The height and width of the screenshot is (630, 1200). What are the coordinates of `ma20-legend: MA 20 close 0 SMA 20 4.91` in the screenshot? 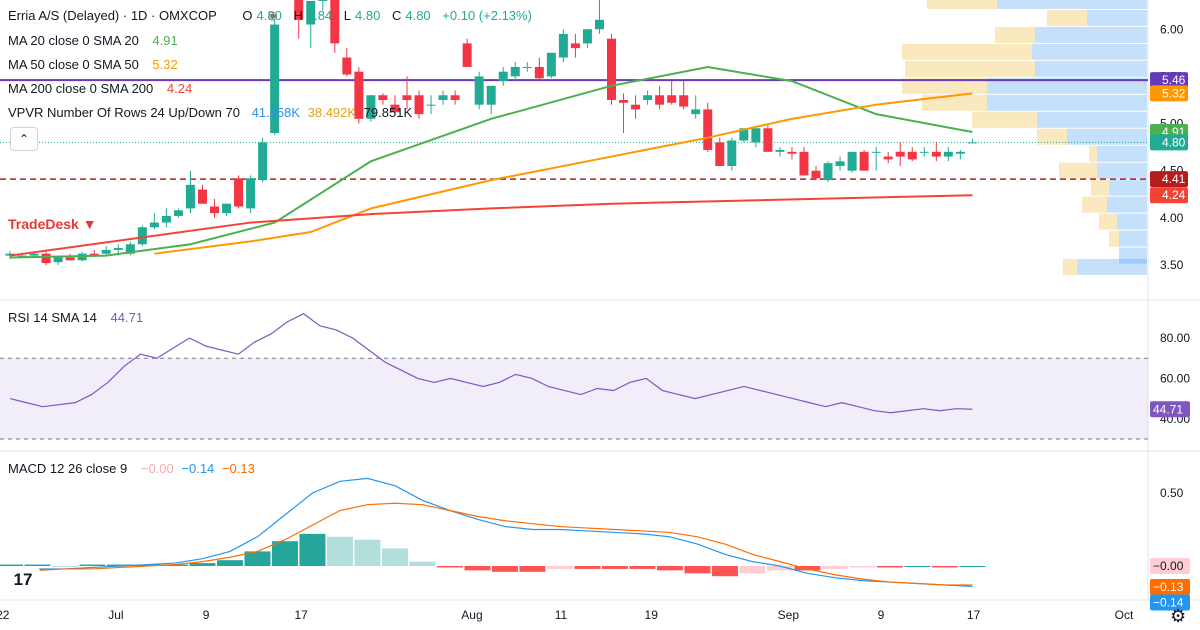 It's located at (95, 40).